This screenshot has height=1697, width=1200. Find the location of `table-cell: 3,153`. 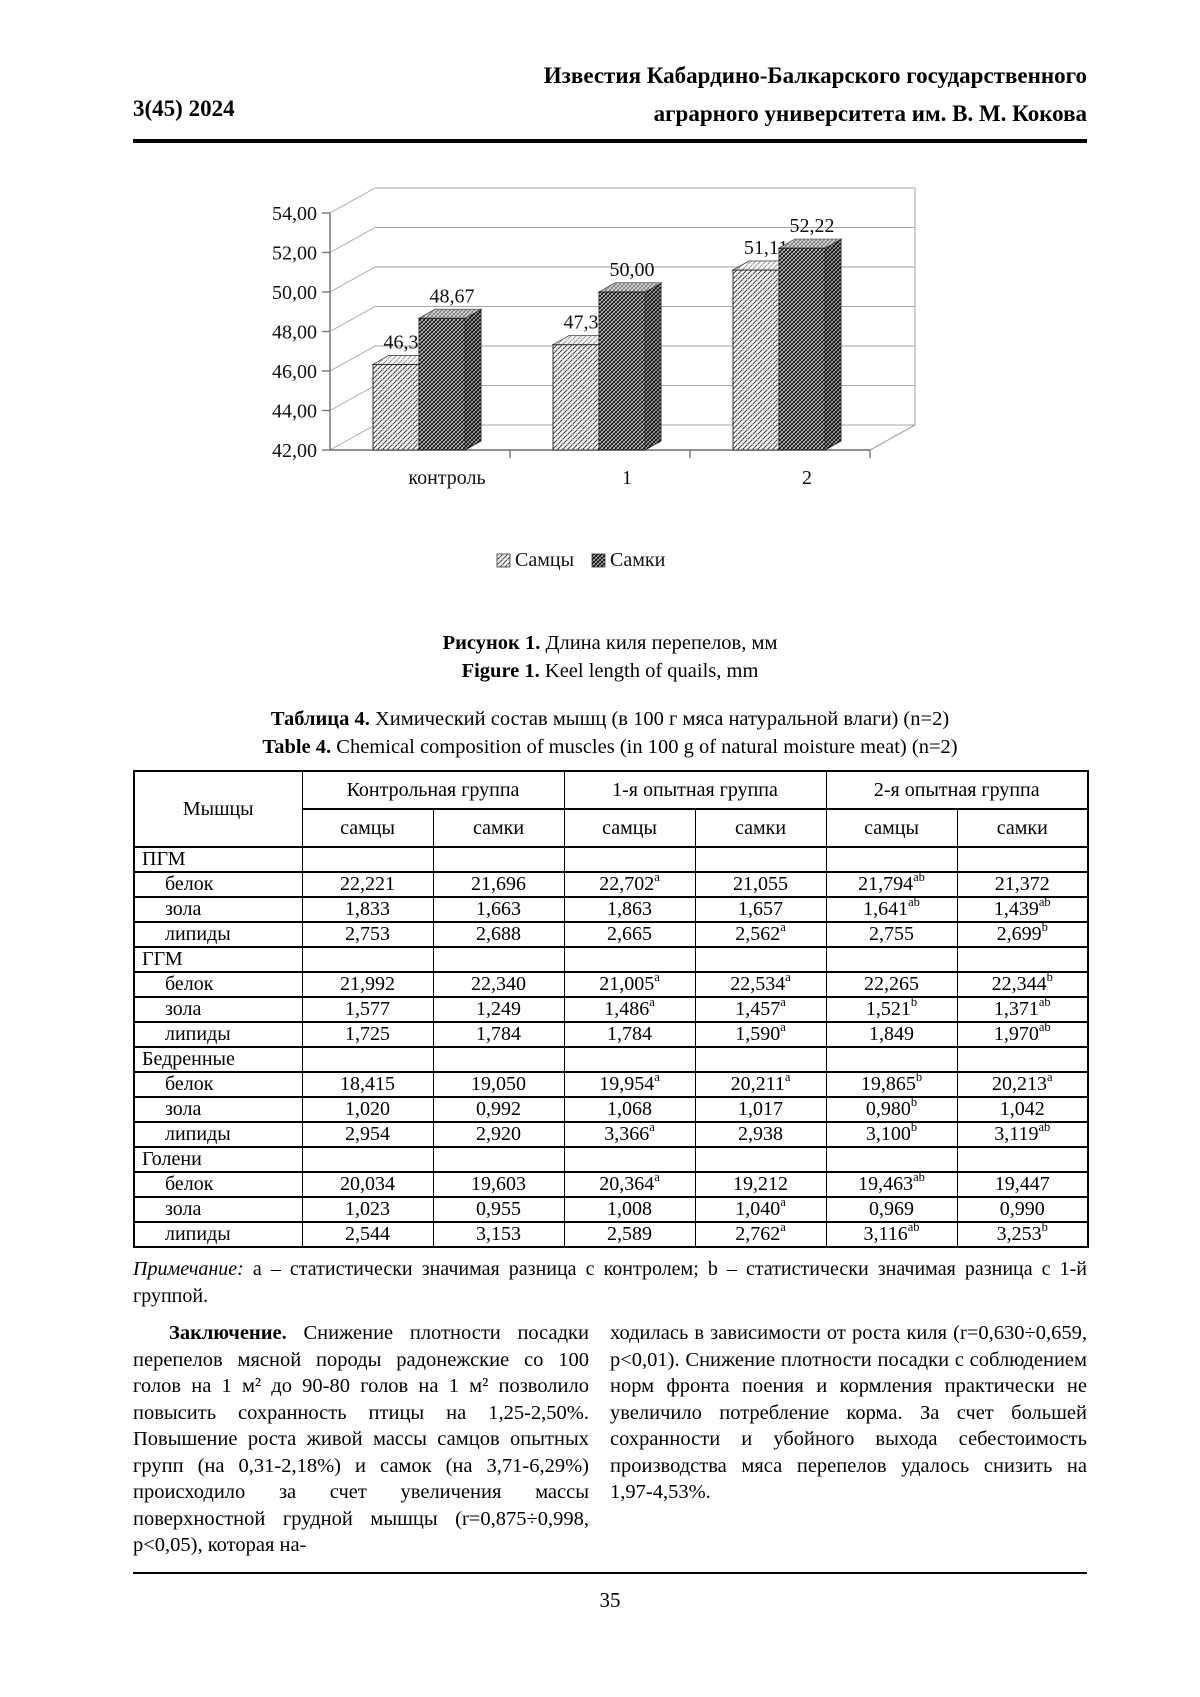

table-cell: 3,153 is located at coordinates (498, 1234).